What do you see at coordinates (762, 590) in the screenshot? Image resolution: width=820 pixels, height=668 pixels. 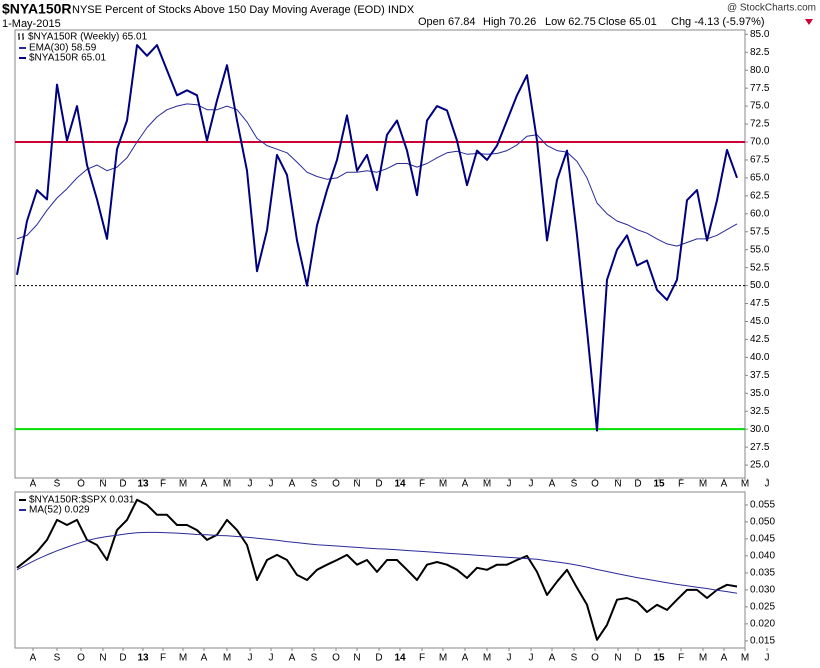 I see `y-tick-label: 0.030` at bounding box center [762, 590].